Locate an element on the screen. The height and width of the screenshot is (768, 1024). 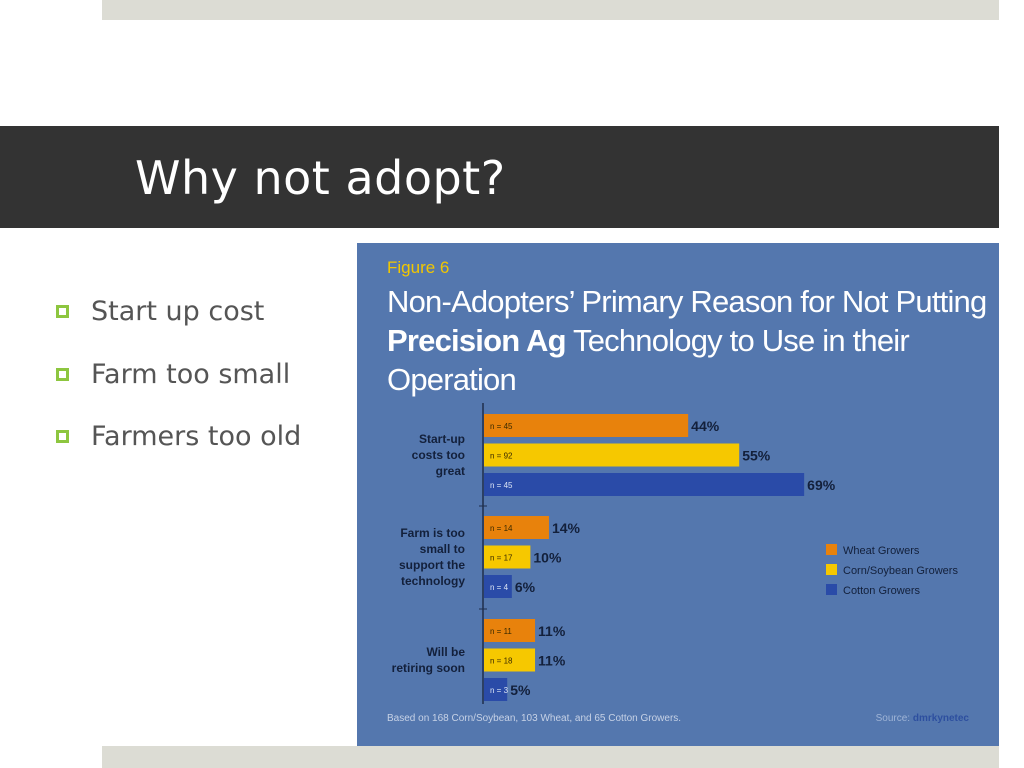
bar-value-label: 55% is located at coordinates (756, 456).